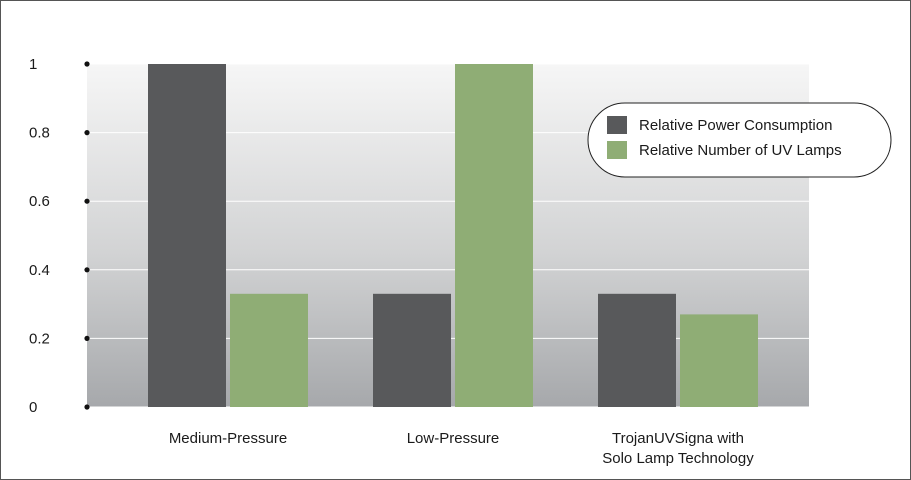 The width and height of the screenshot is (911, 480). I want to click on y-tick-label: 0.4, so click(39, 270).